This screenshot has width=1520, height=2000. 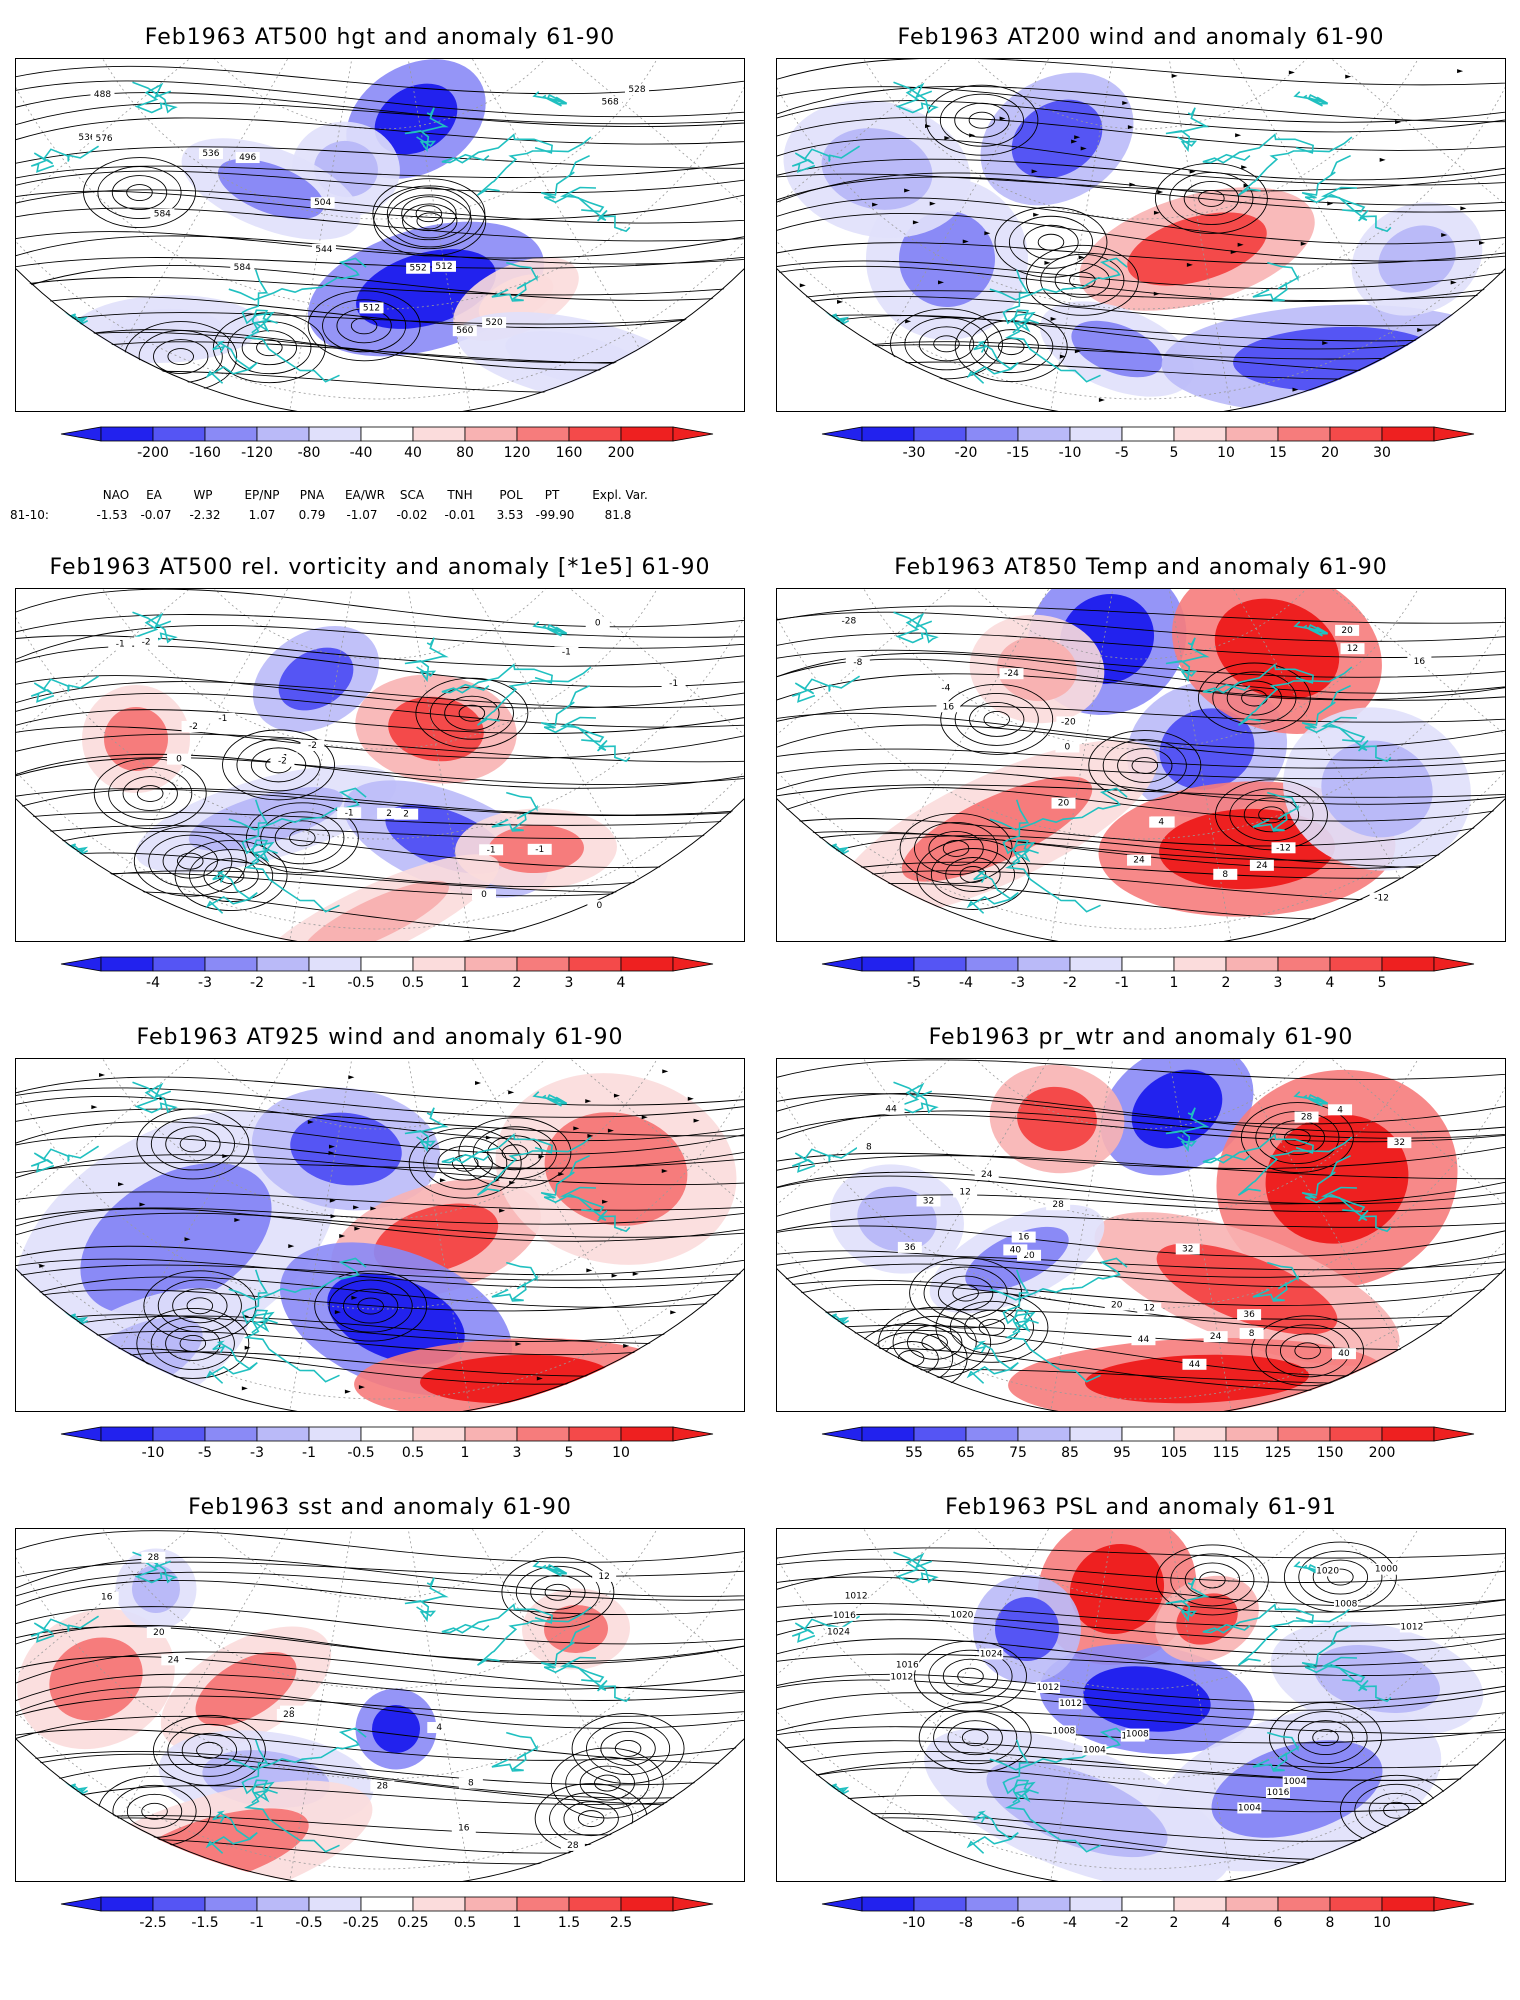 What do you see at coordinates (914, 983) in the screenshot?
I see `colorbar-tick-label: -5` at bounding box center [914, 983].